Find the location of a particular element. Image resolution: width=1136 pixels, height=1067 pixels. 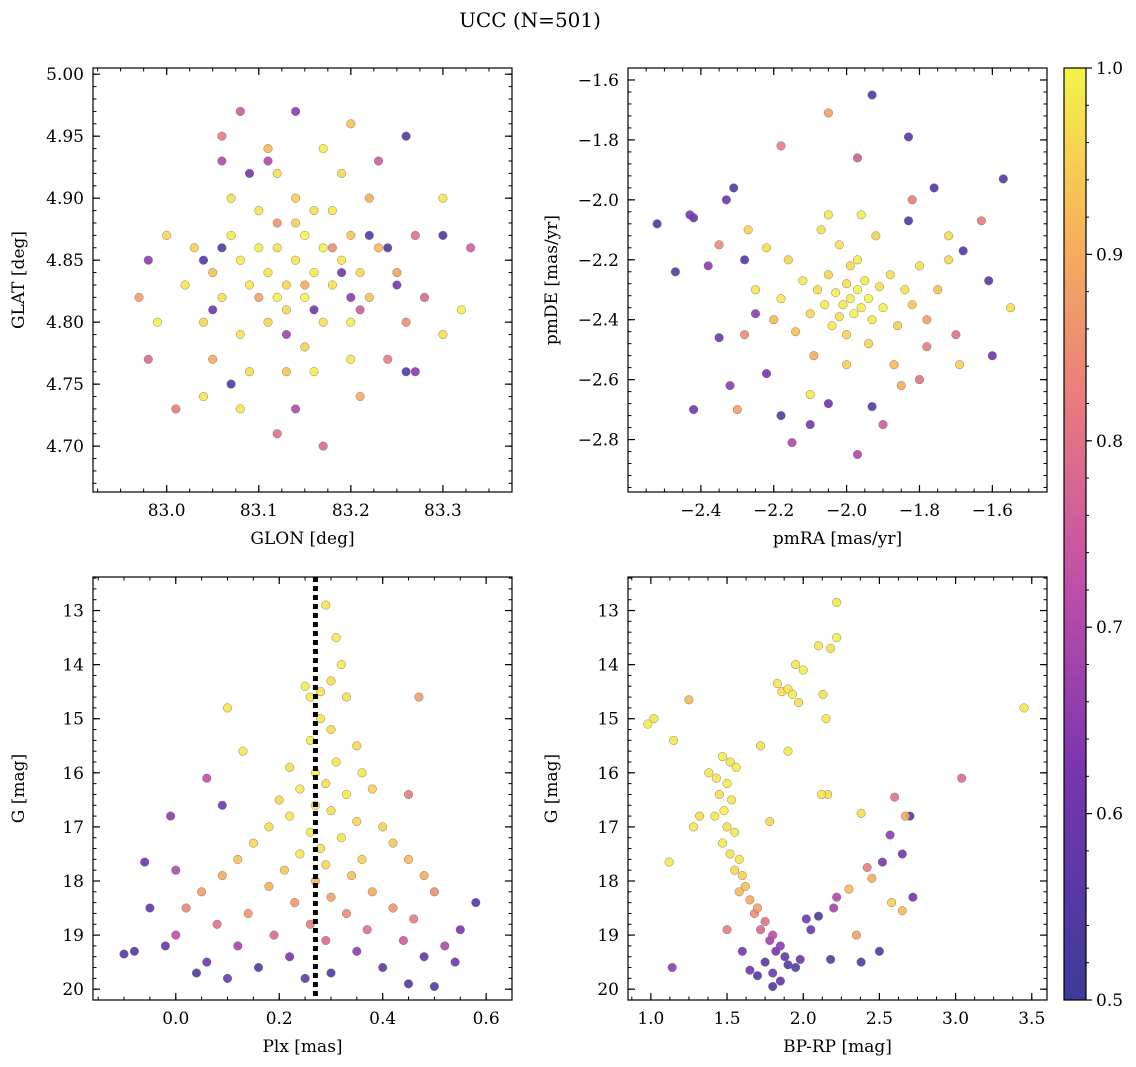

x-tick-label: 0.4 is located at coordinates (382, 1019).